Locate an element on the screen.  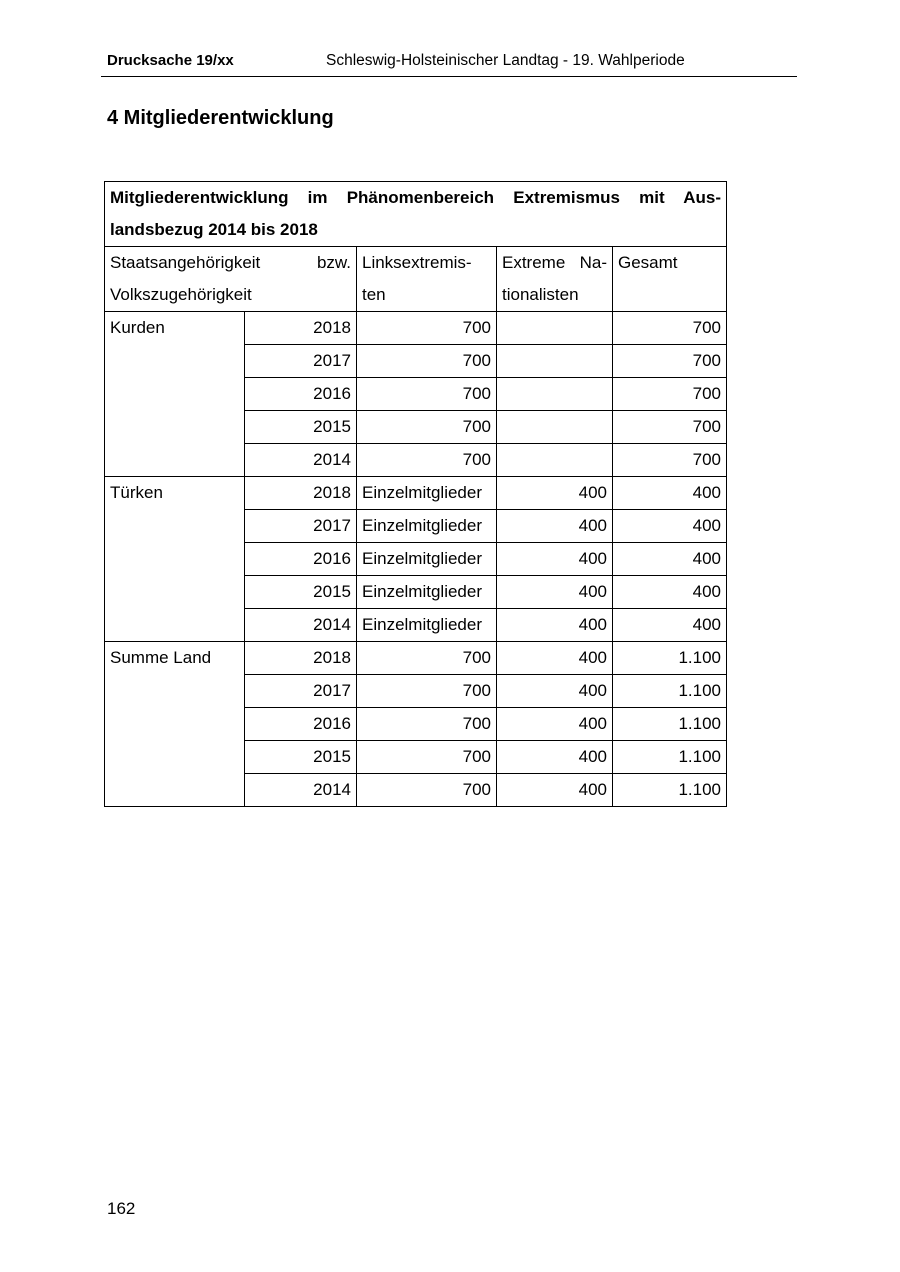
group-name: Türken is located at coordinates (174, 559).